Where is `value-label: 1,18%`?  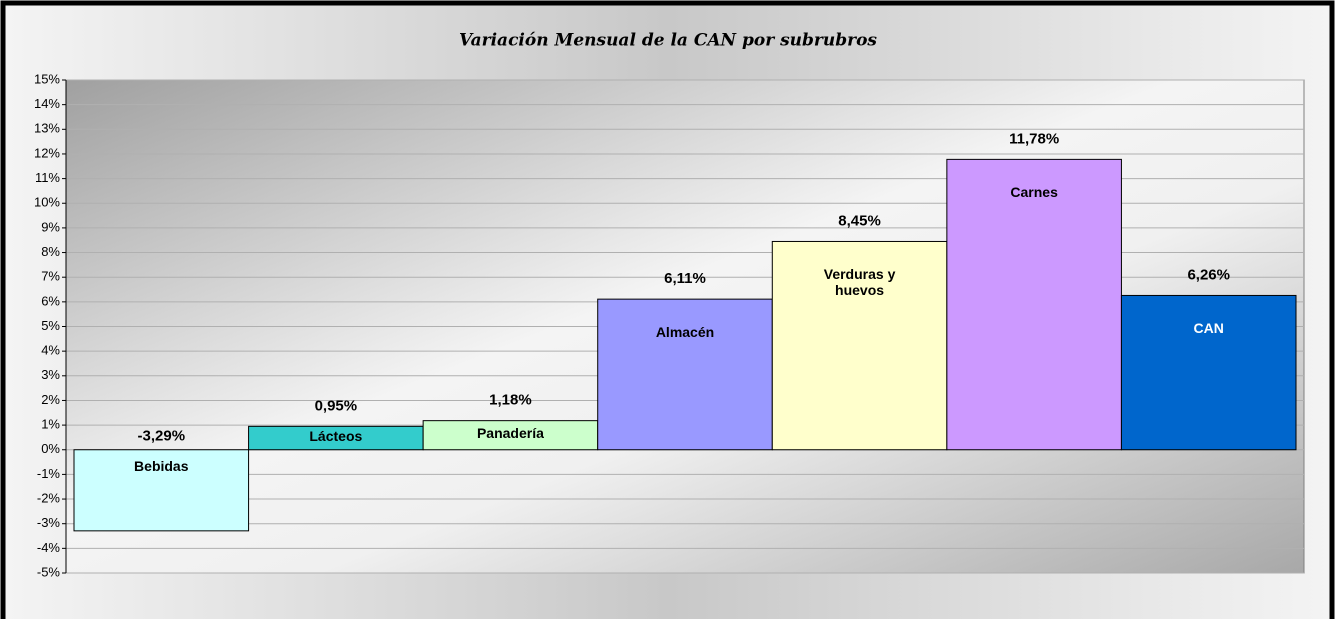 value-label: 1,18% is located at coordinates (510, 400).